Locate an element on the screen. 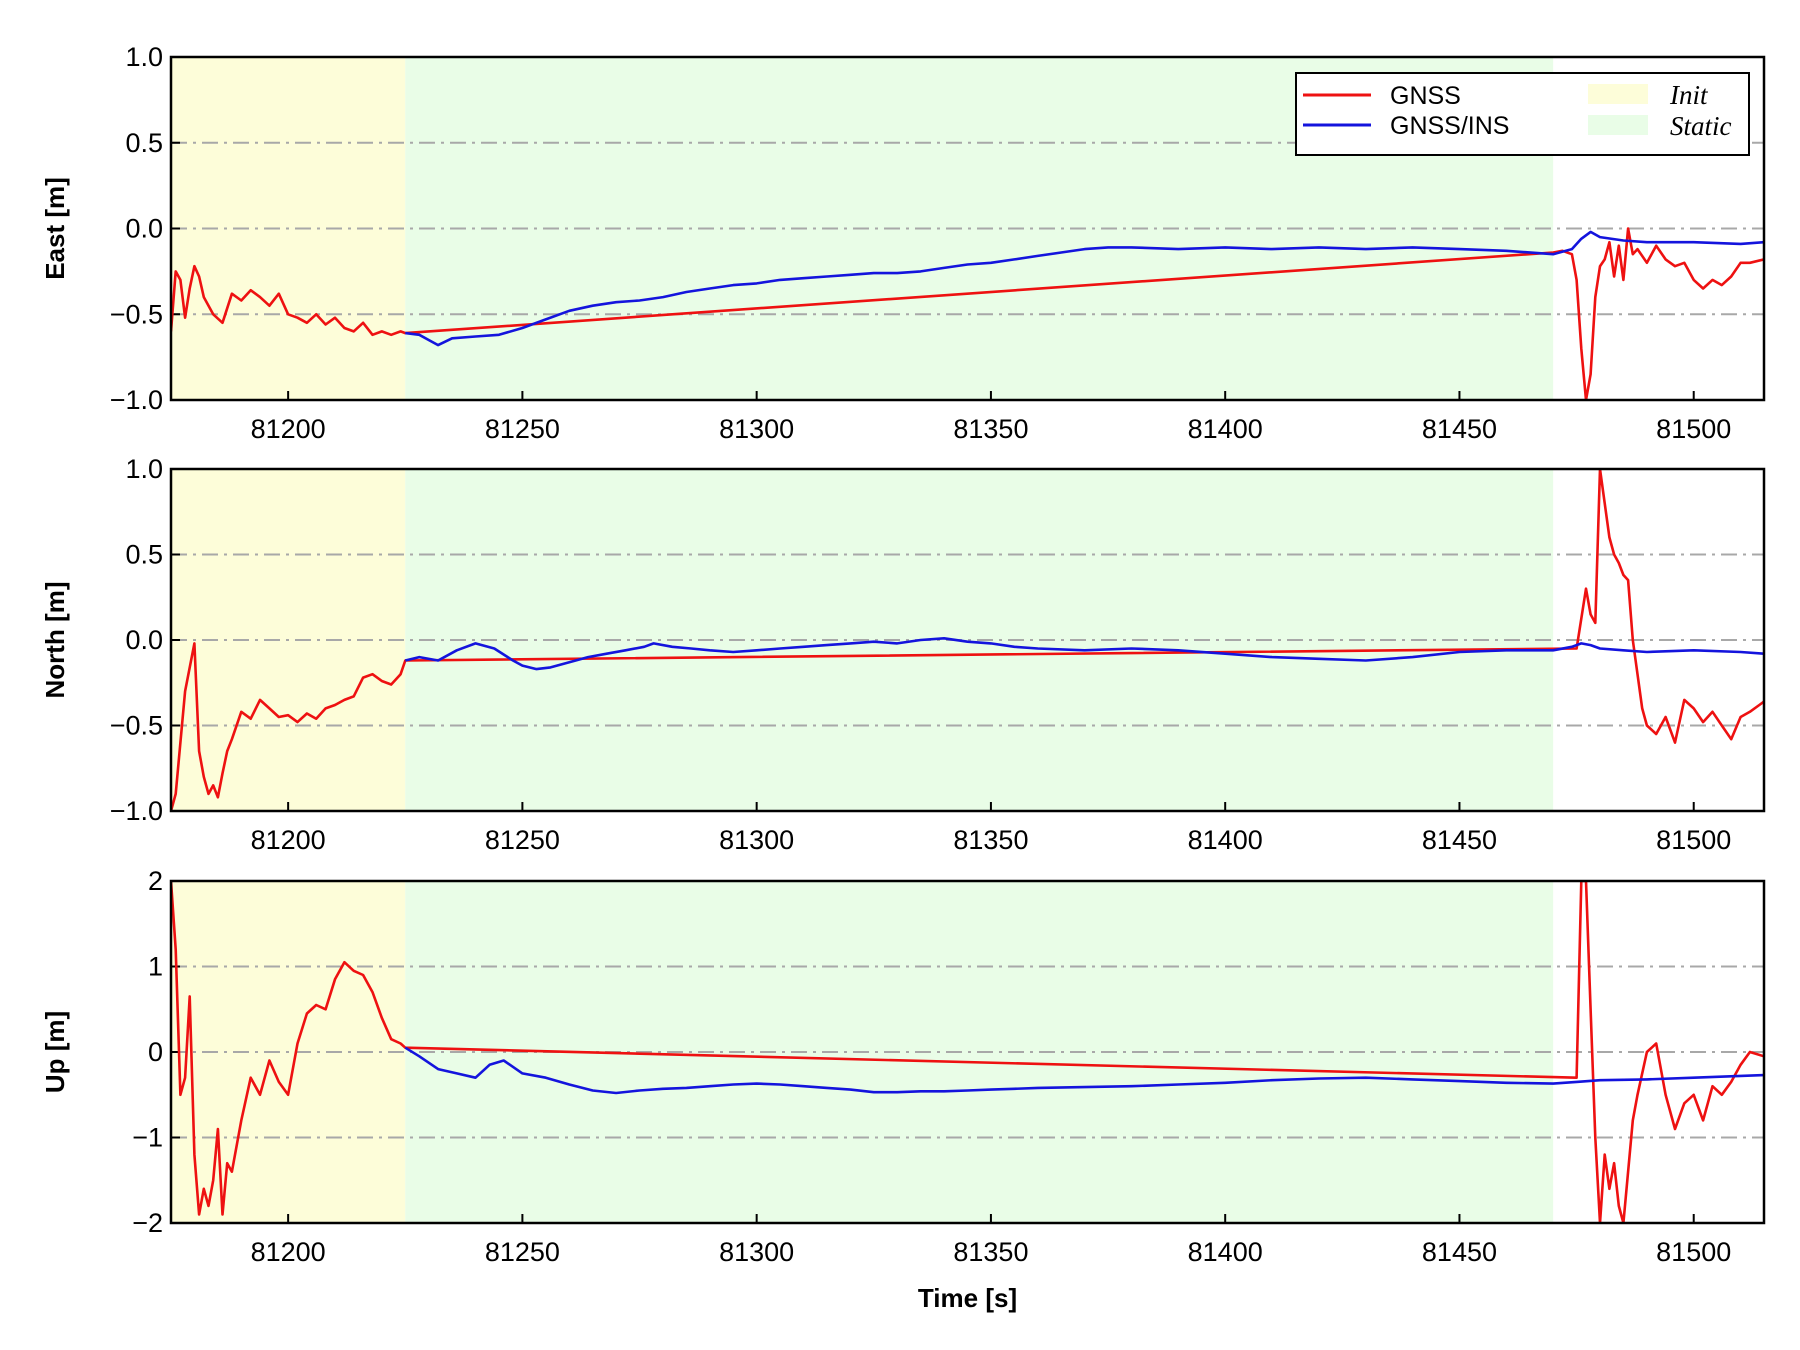 The width and height of the screenshot is (1800, 1350). y-tick-label: −1 is located at coordinates (147, 1138).